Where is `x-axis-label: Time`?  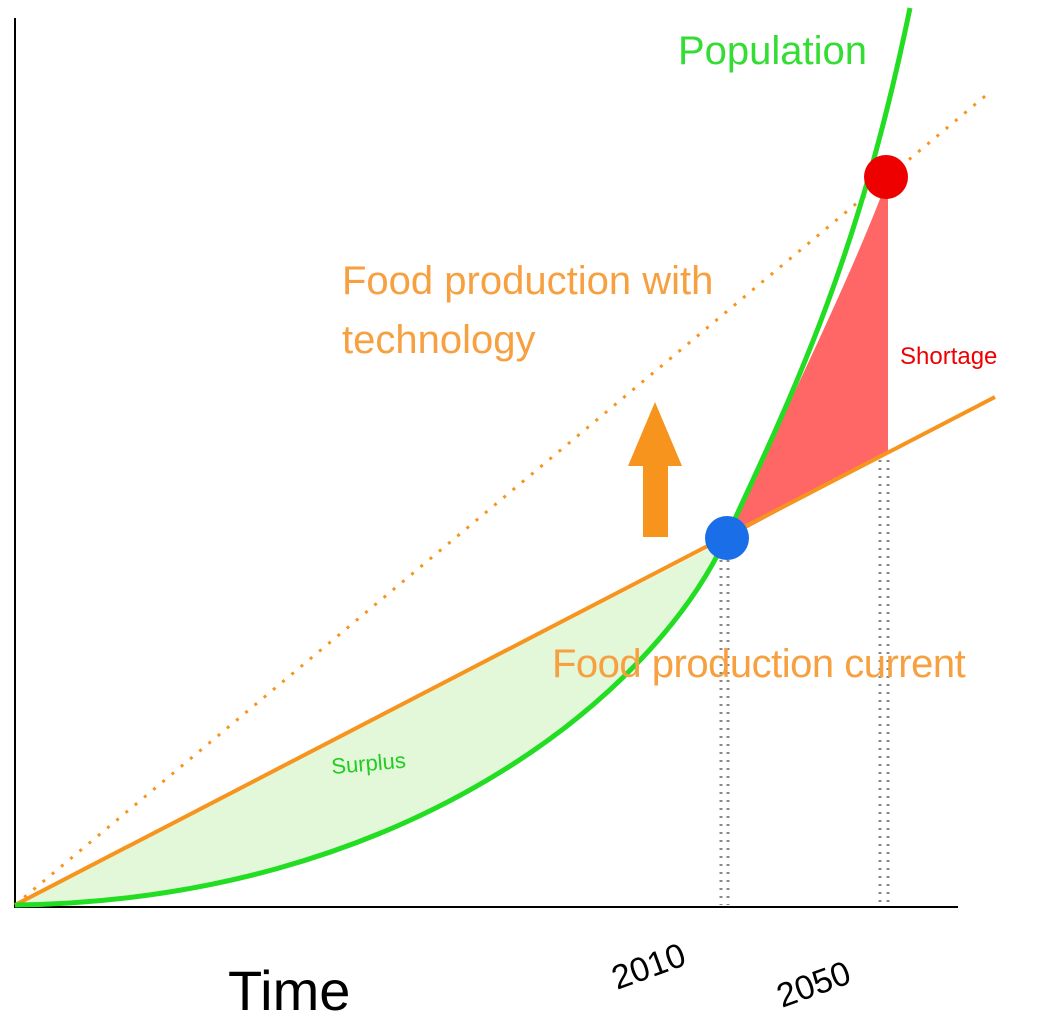 x-axis-label: Time is located at coordinates (289, 987).